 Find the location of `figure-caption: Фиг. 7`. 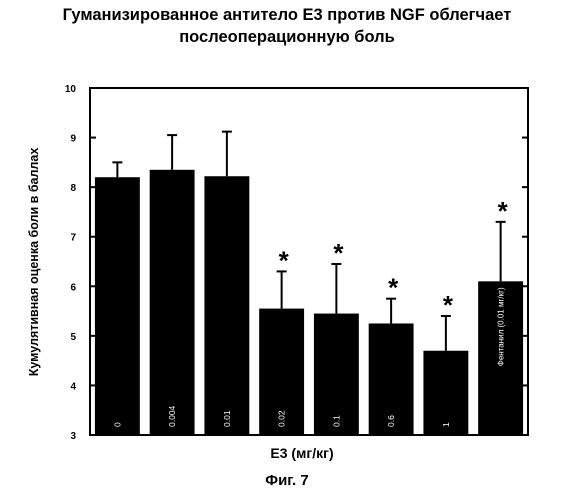

figure-caption: Фиг. 7 is located at coordinates (287, 480).